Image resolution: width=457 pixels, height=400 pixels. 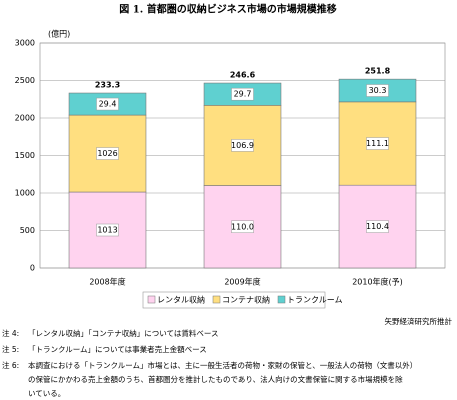 I want to click on total-label: 233.3, so click(x=107, y=85).